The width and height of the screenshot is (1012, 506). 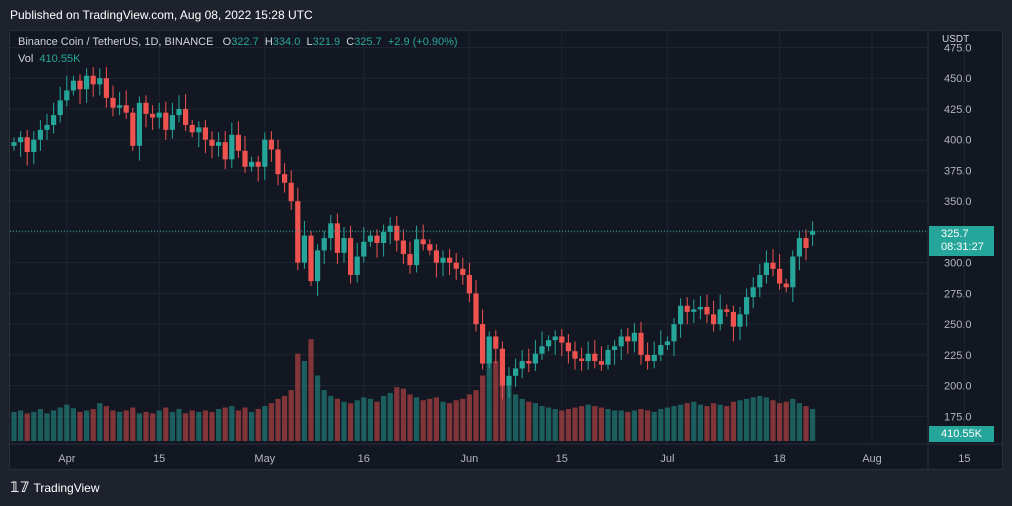 What do you see at coordinates (958, 417) in the screenshot?
I see `y-tick-label: 175.0` at bounding box center [958, 417].